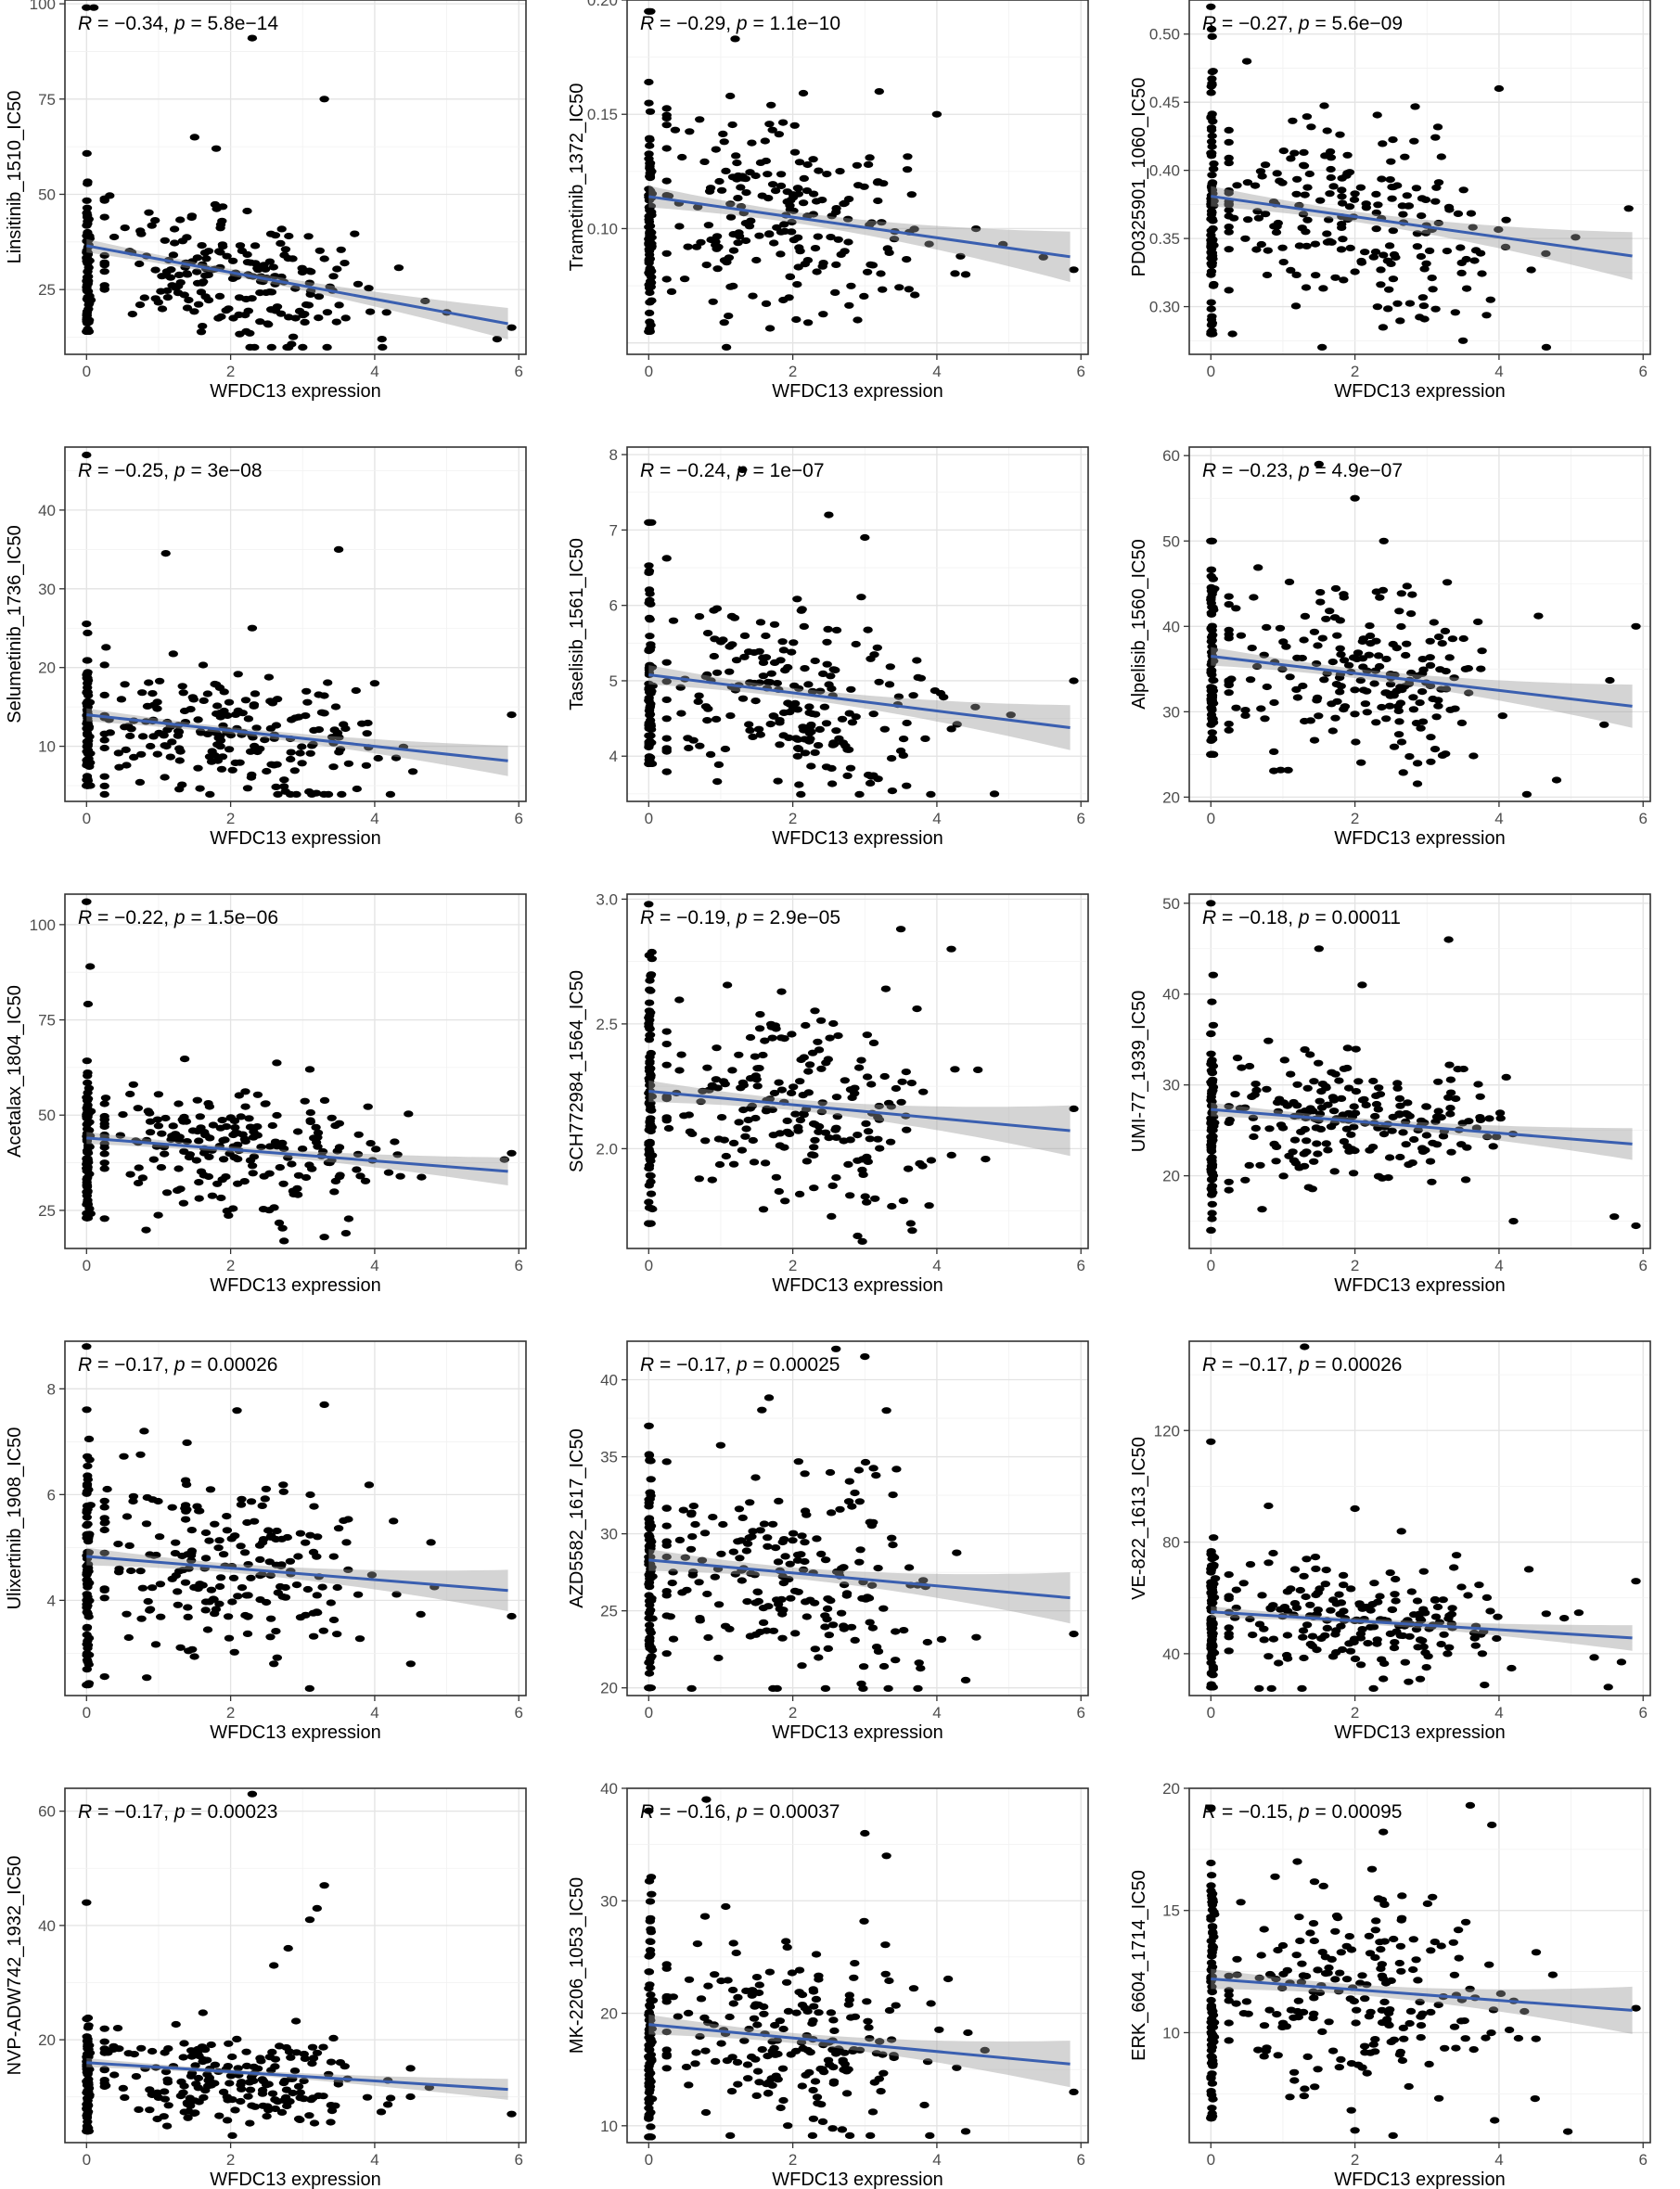  What do you see at coordinates (1171, 1543) in the screenshot?
I see `y-tick-label: 80` at bounding box center [1171, 1543].